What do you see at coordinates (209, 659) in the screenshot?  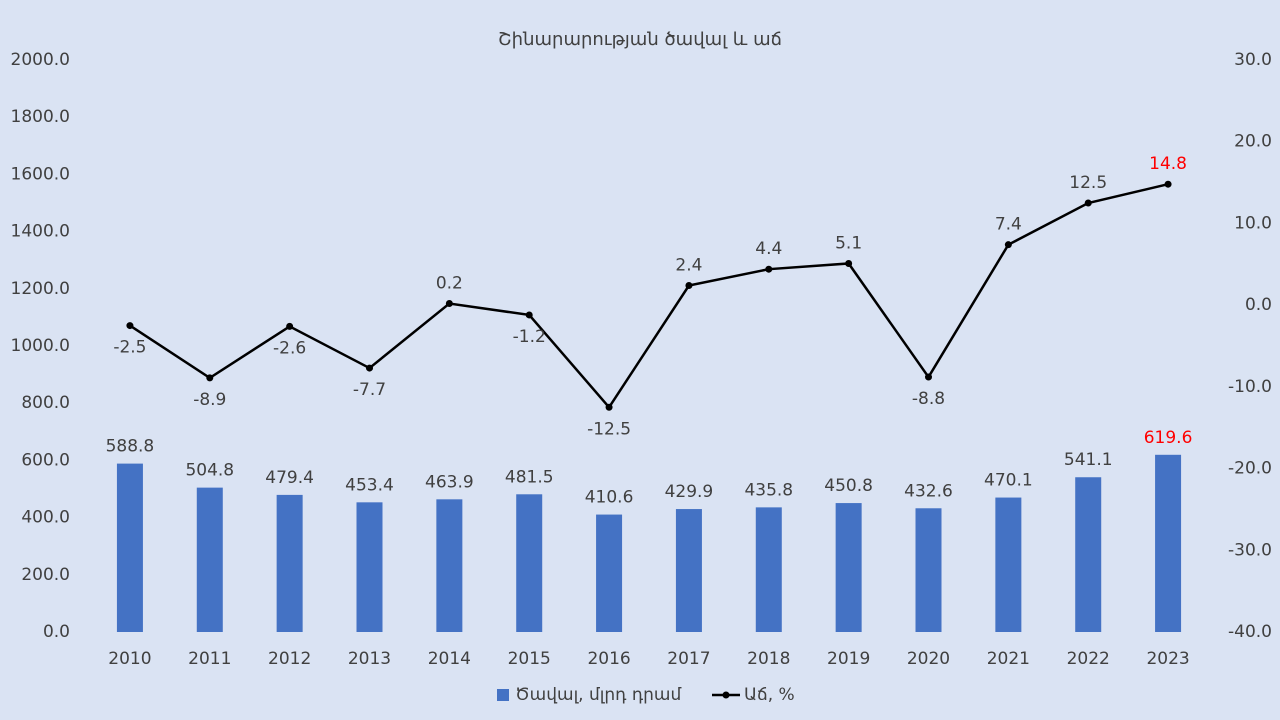 I see `x-tick-label: 2011` at bounding box center [209, 659].